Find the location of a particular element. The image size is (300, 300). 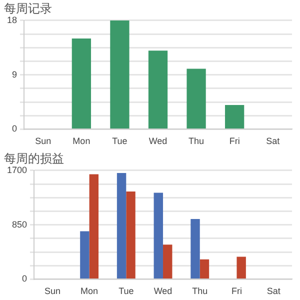

y-tick-label: 18 is located at coordinates (12, 19).